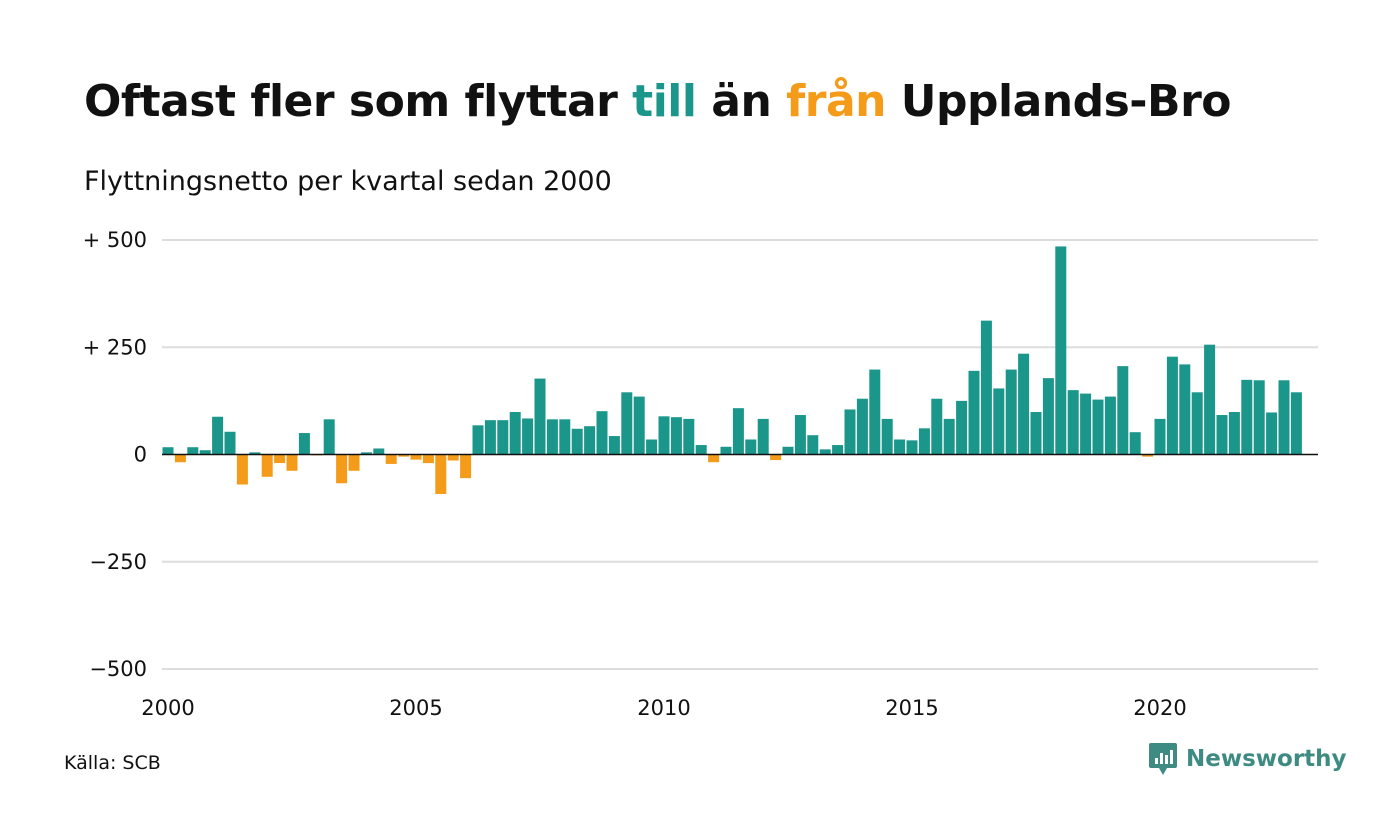 Image resolution: width=1400 pixels, height=840 pixels. What do you see at coordinates (1058, 101) in the screenshot?
I see `title-text-end: Upplands-Bro` at bounding box center [1058, 101].